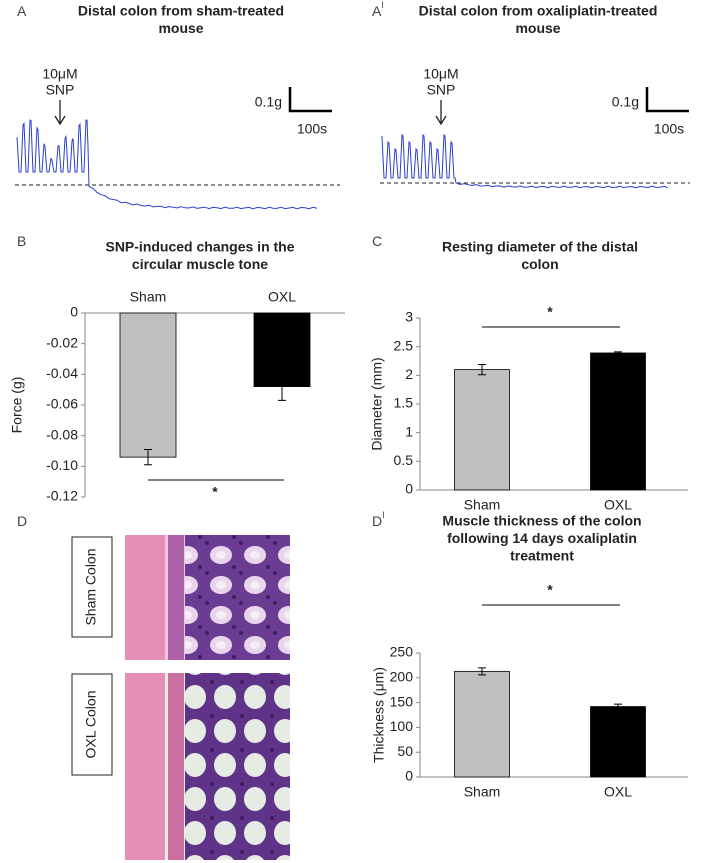 Image resolution: width=709 pixels, height=863 pixels. What do you see at coordinates (404, 460) in the screenshot?
I see `y-tick-label: 0.5` at bounding box center [404, 460].